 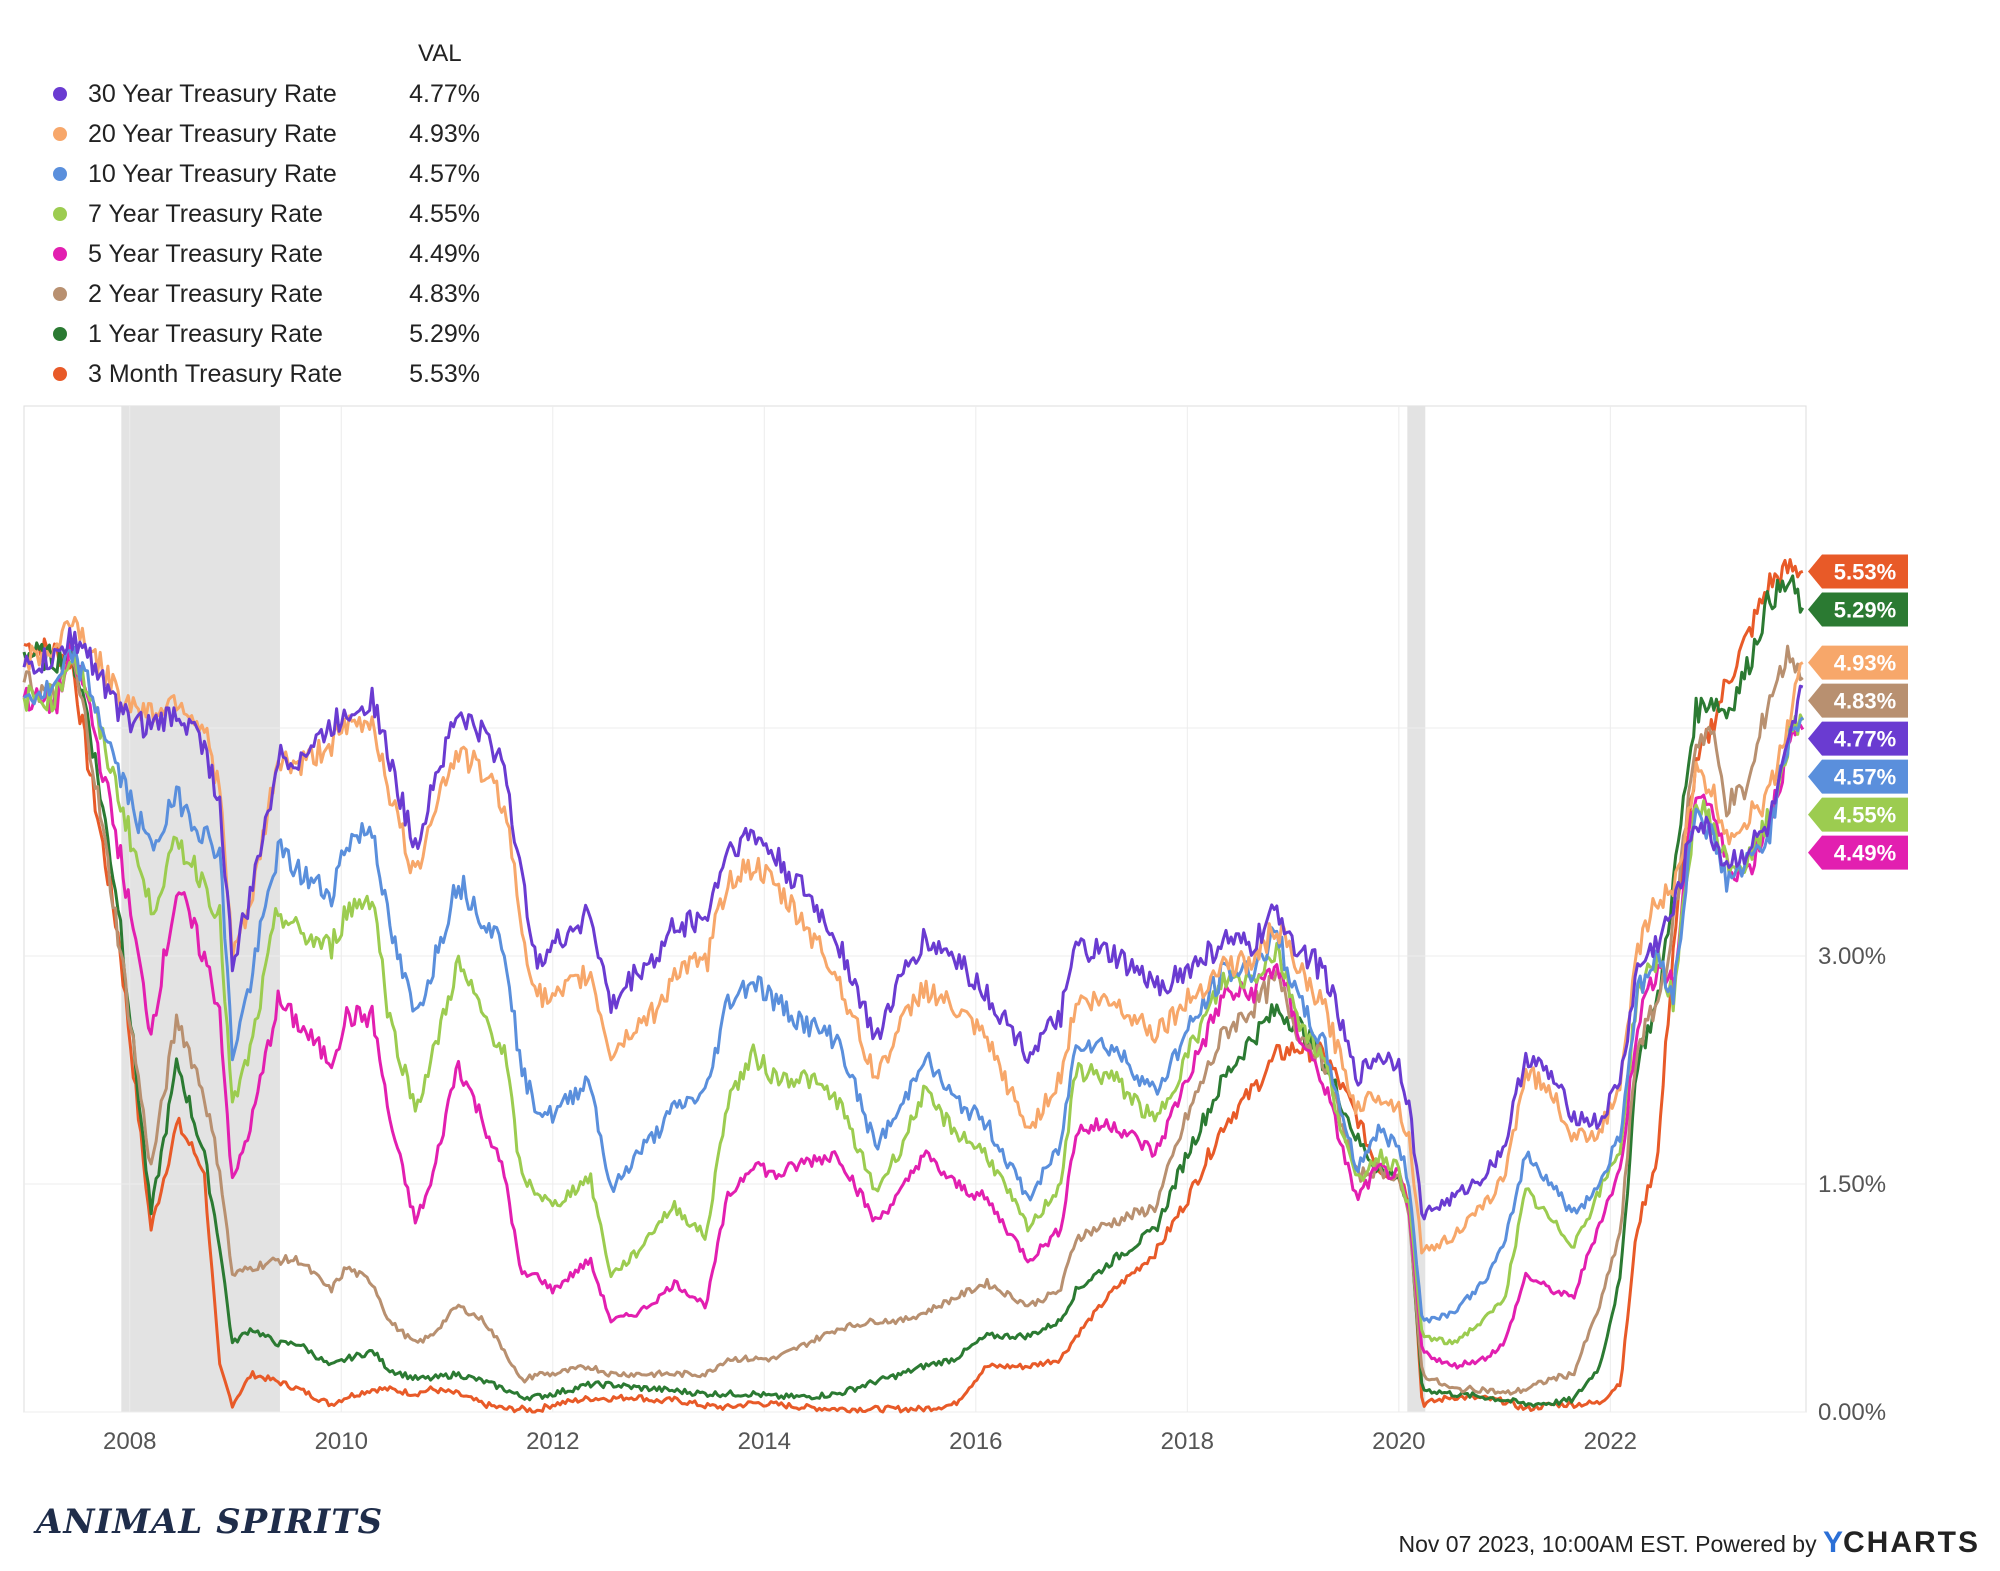 What do you see at coordinates (1865, 571) in the screenshot?
I see `end-value-label: 5.53%` at bounding box center [1865, 571].